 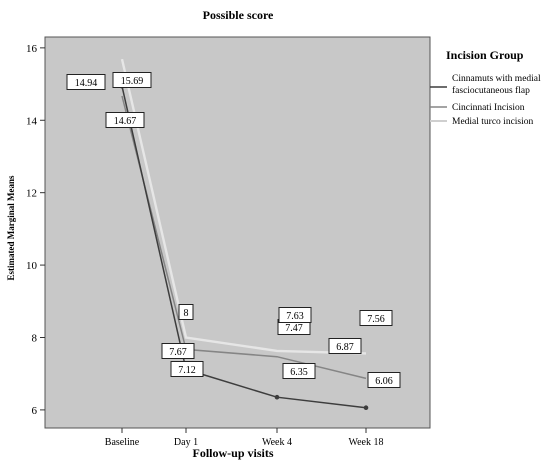 What do you see at coordinates (122, 442) in the screenshot?
I see `x-tick-label: Baseline` at bounding box center [122, 442].